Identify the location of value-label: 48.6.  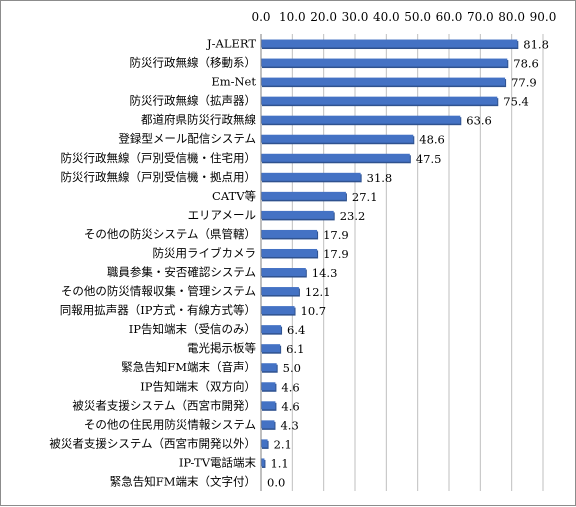
(432, 140).